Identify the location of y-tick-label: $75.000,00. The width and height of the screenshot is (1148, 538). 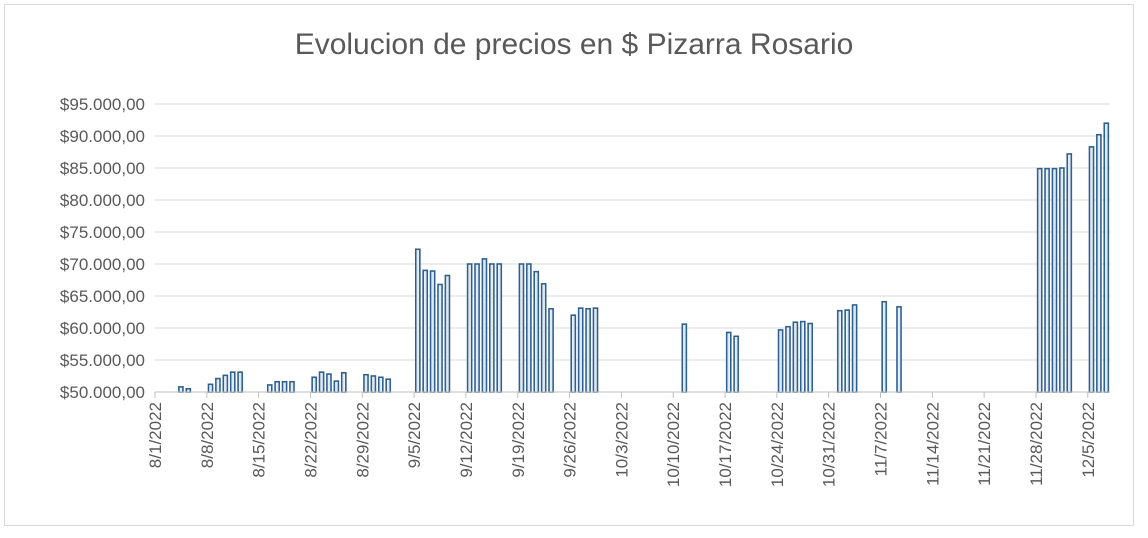
(102, 232).